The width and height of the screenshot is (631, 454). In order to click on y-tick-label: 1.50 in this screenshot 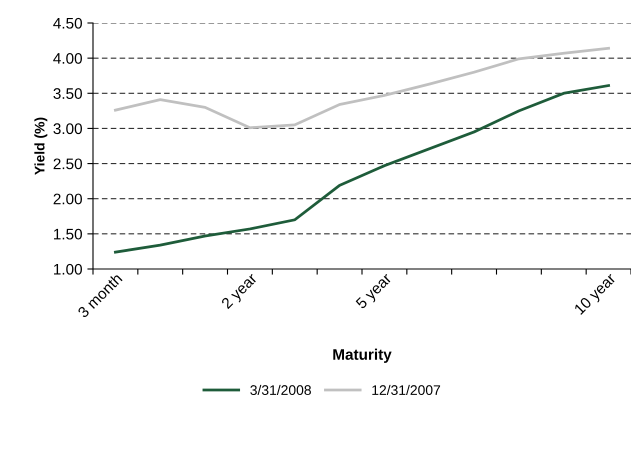, I will do `click(68, 234)`.